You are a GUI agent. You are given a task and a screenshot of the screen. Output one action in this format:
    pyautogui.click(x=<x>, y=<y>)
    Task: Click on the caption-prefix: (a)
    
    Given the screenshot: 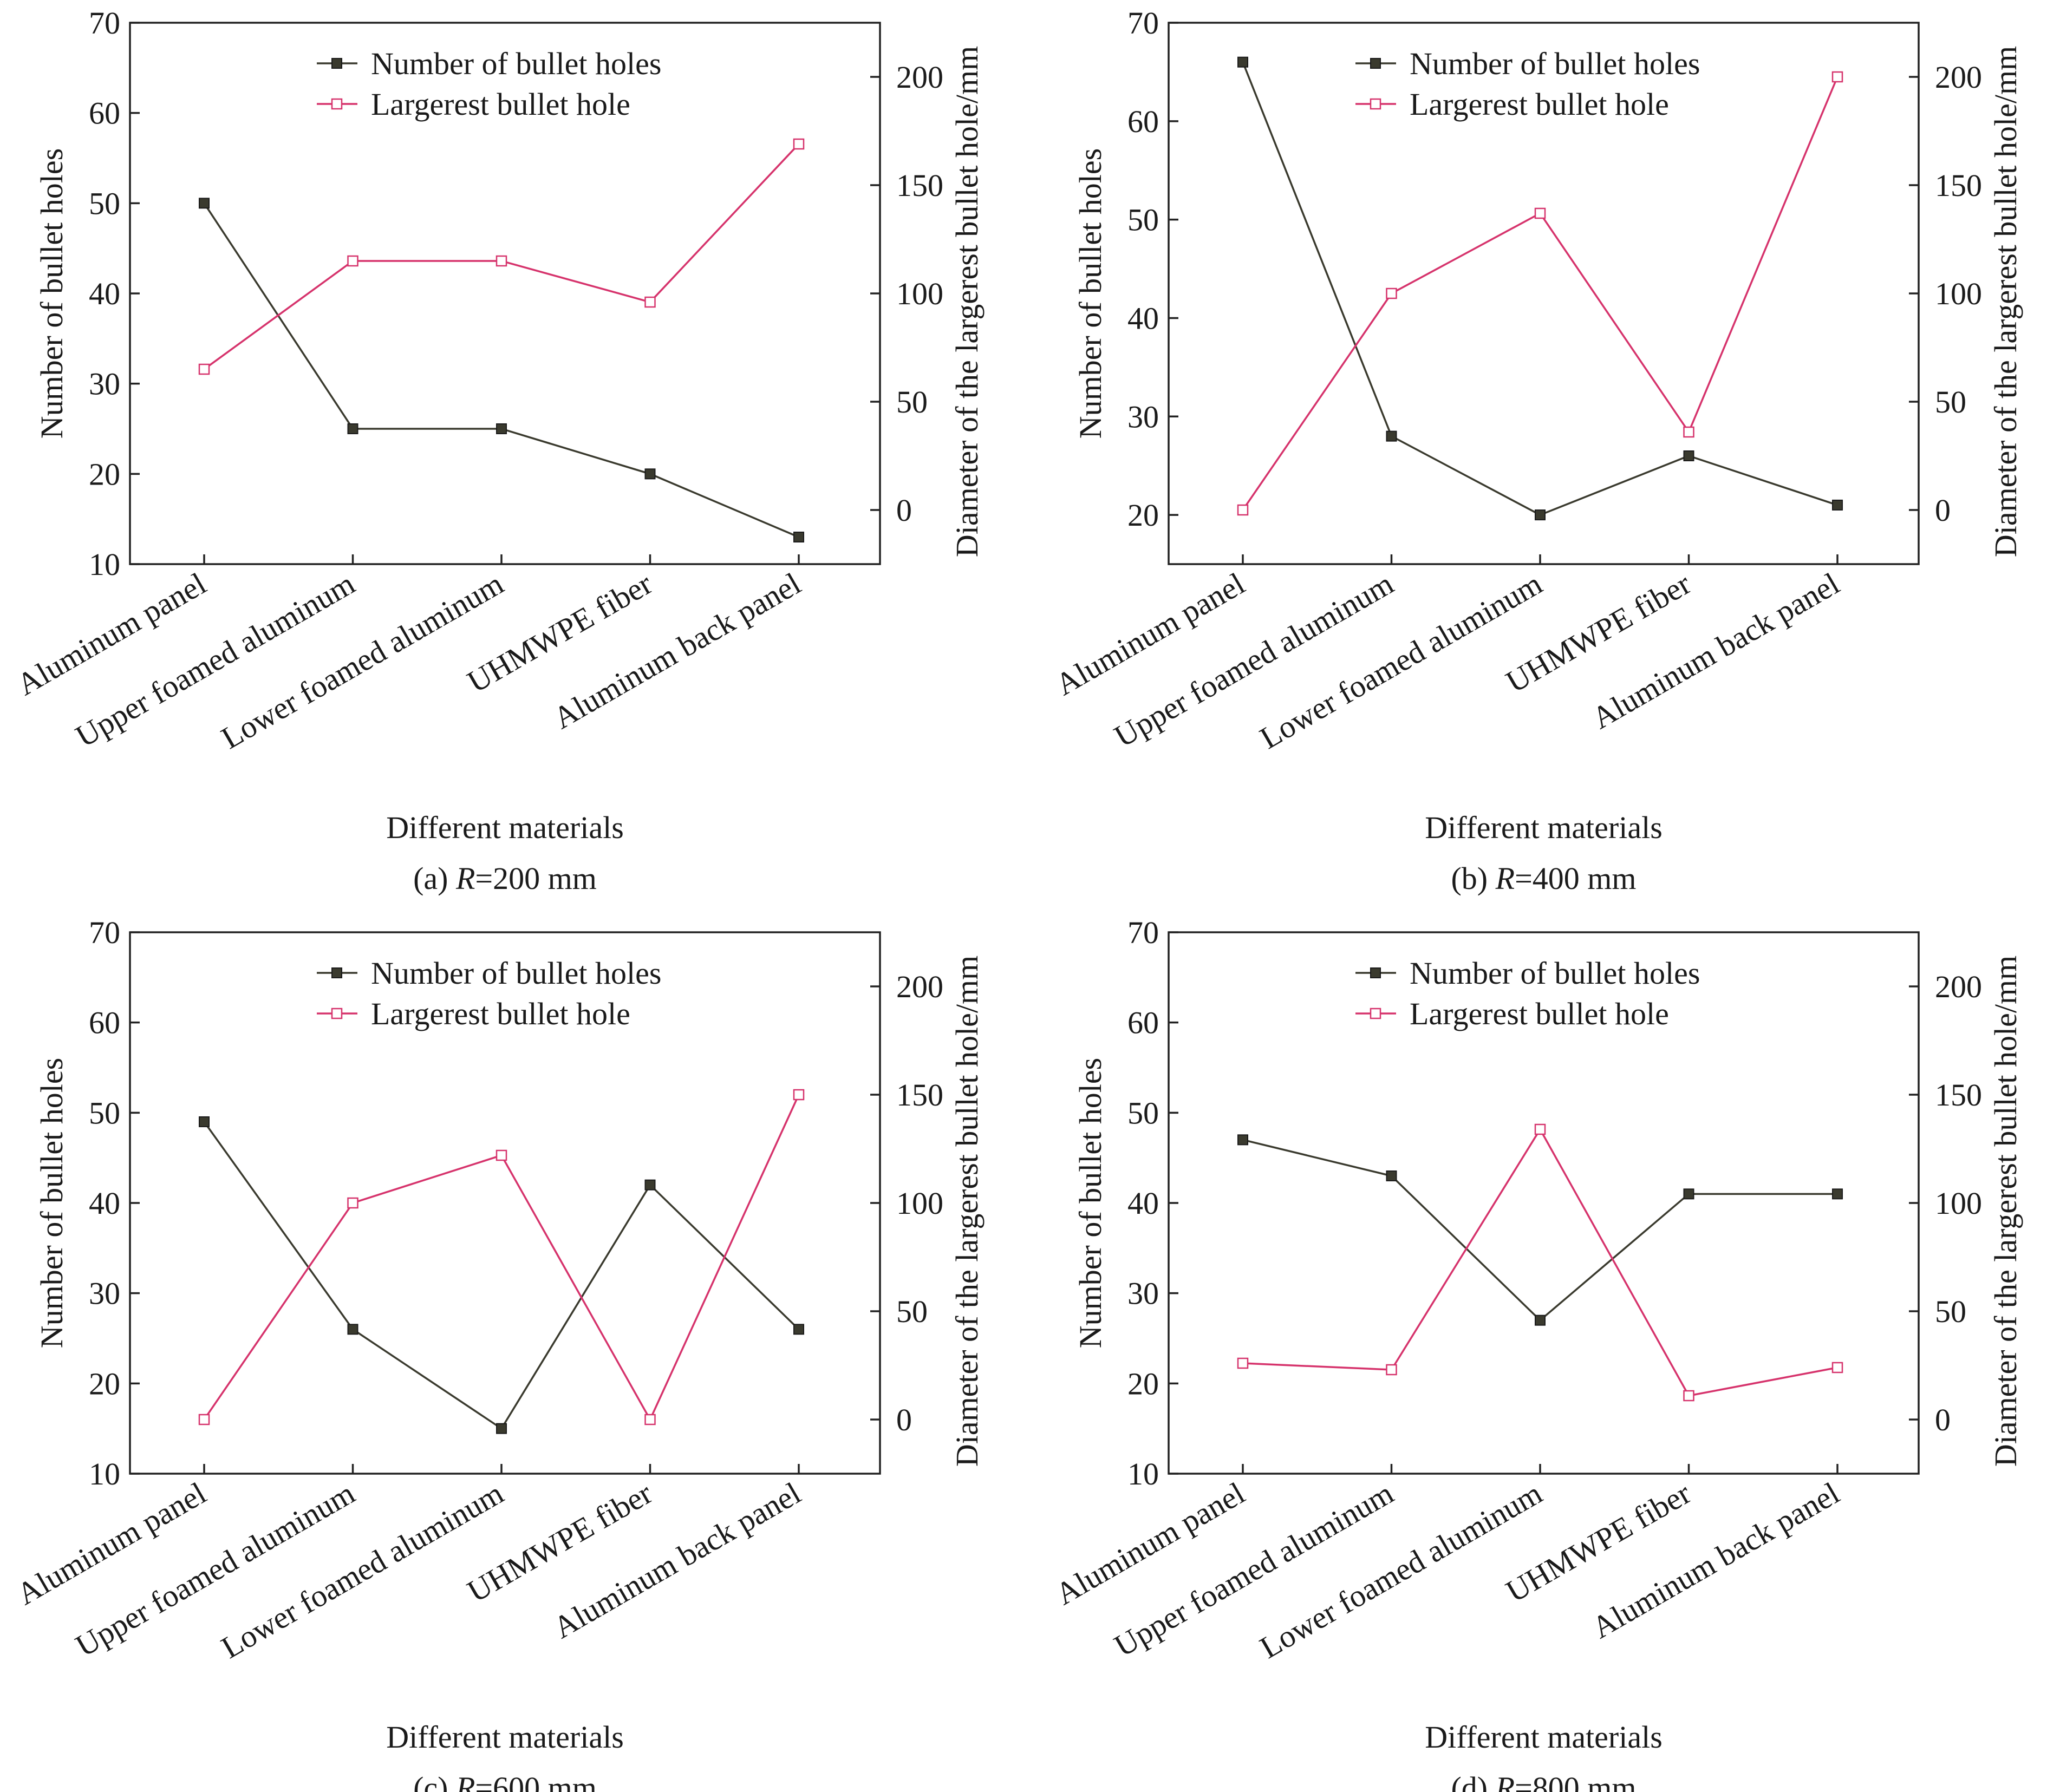 What is the action you would take?
    pyautogui.click(x=434, y=878)
    